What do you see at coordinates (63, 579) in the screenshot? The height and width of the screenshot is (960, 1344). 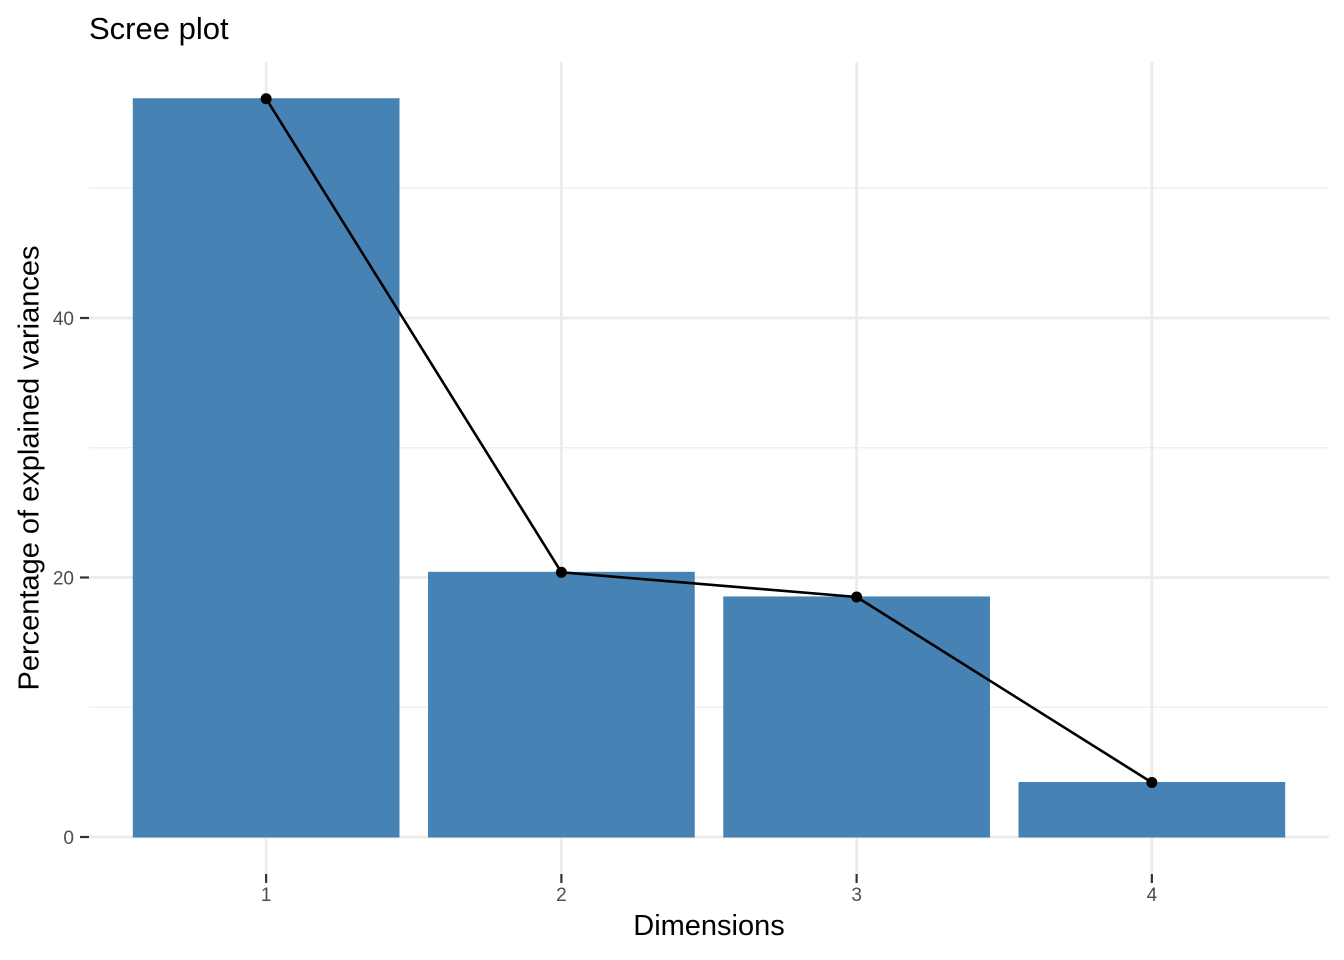 I see `y-axis-tick-label: 20` at bounding box center [63, 579].